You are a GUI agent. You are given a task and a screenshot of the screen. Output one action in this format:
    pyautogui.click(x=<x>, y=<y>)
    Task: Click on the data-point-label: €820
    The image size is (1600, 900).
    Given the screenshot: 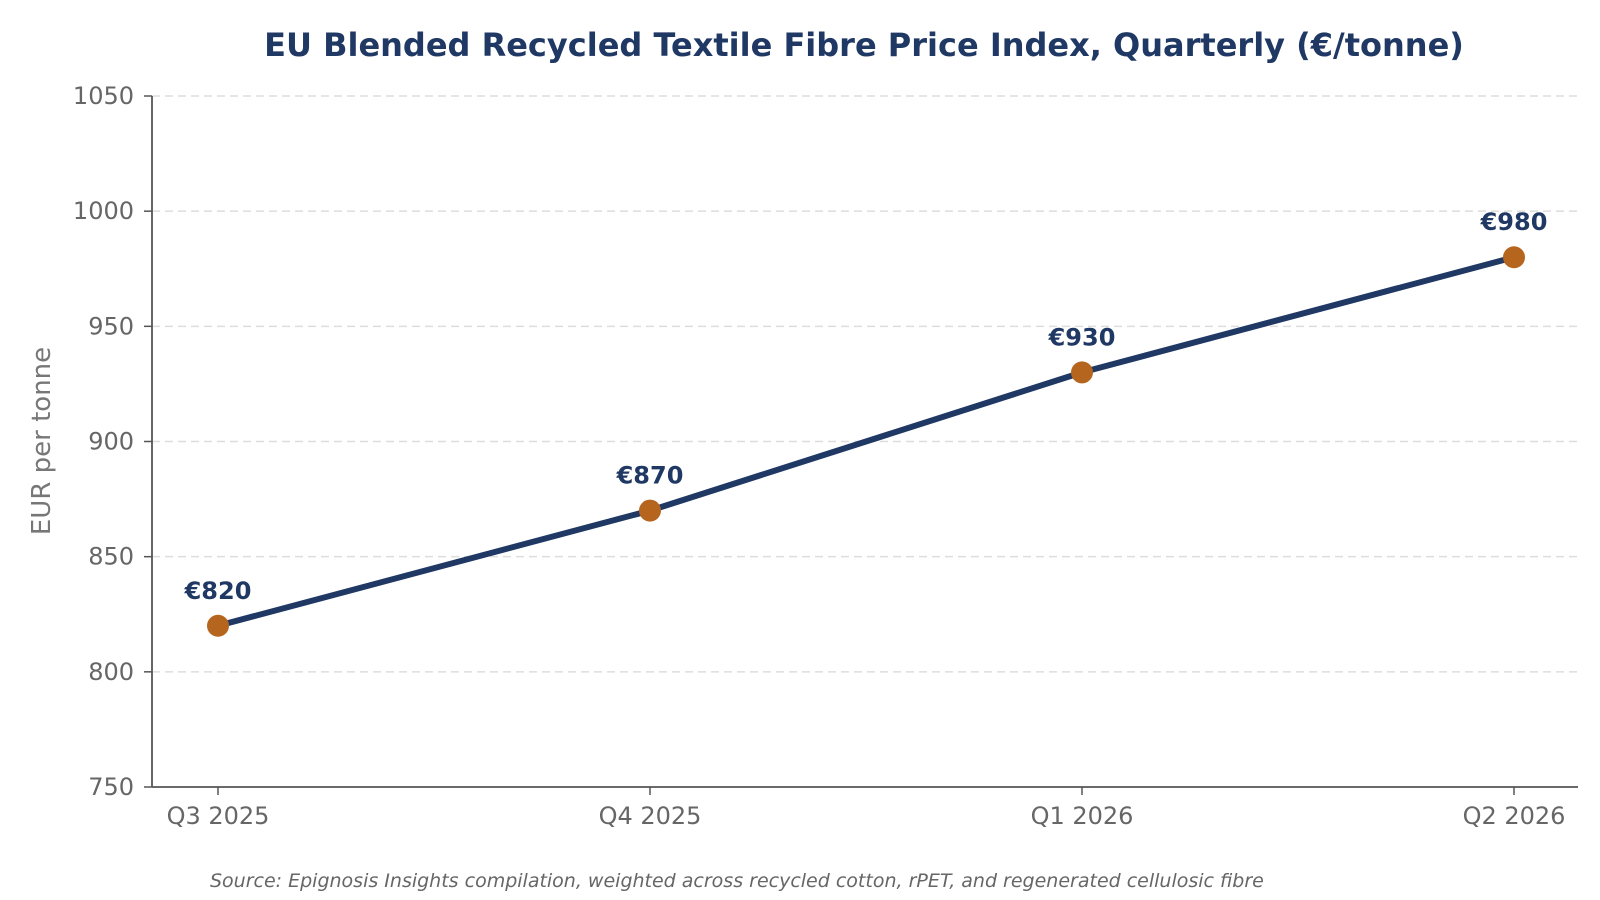 What is the action you would take?
    pyautogui.click(x=218, y=591)
    